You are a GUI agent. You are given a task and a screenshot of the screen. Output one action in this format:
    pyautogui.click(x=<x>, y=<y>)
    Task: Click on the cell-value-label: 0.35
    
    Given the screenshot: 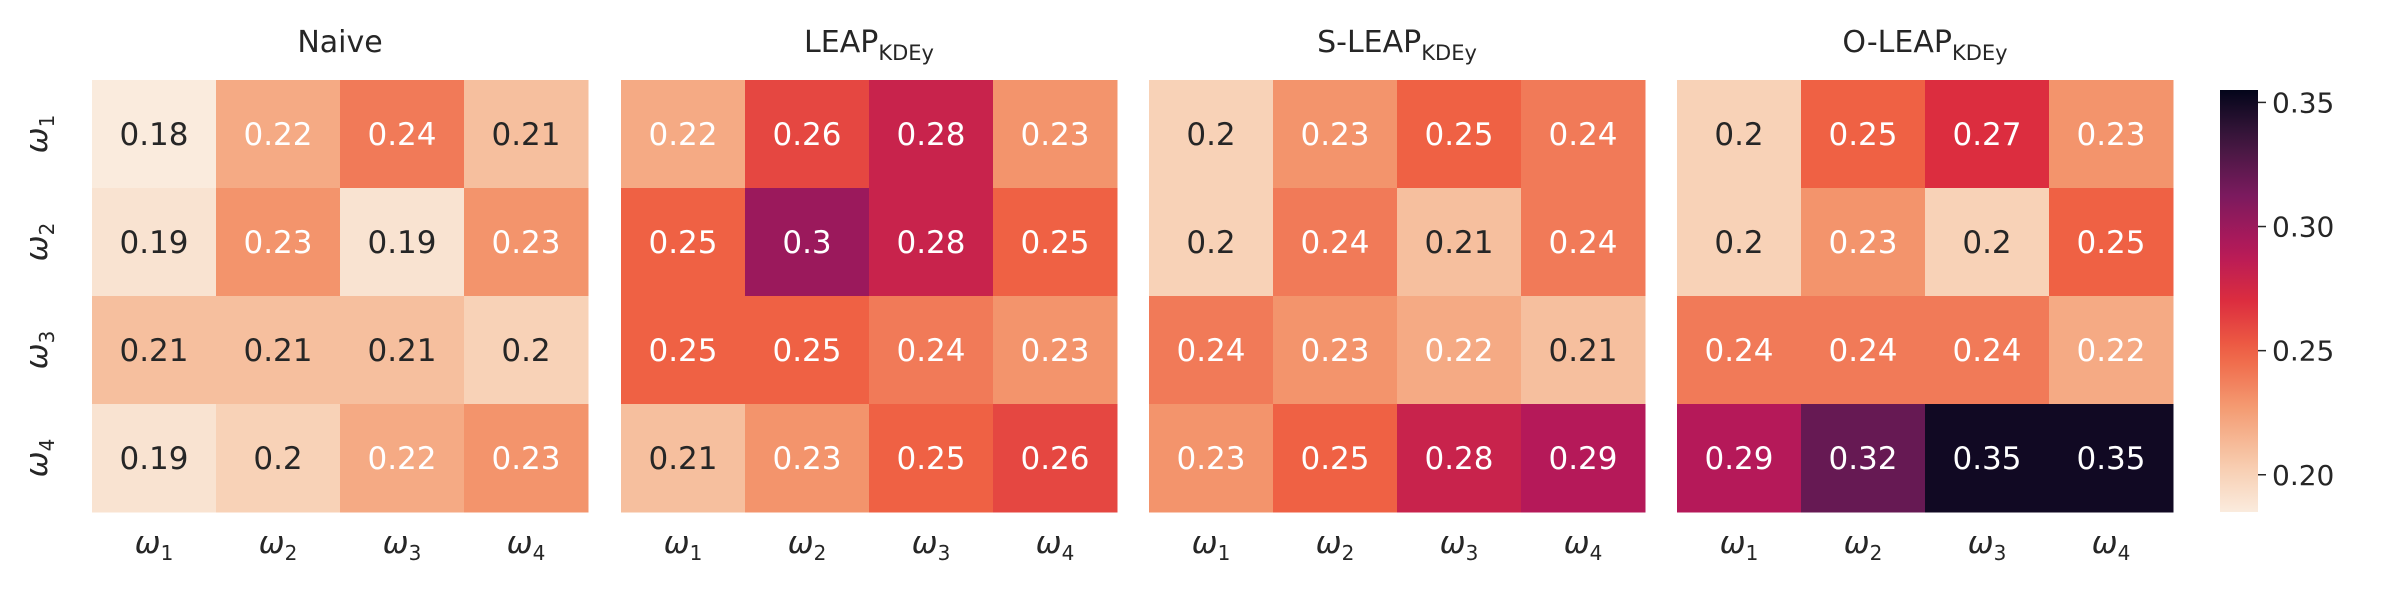 What is the action you would take?
    pyautogui.click(x=1986, y=459)
    